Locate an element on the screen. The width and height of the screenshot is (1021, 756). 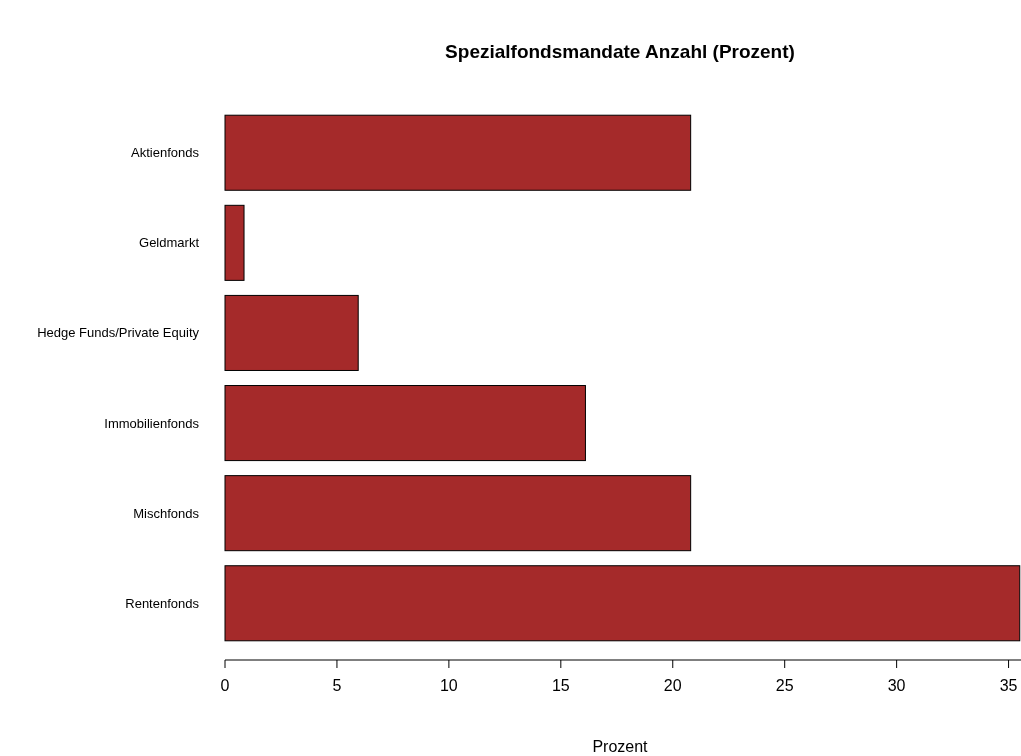
y-tick-label: Mischfonds is located at coordinates (166, 513).